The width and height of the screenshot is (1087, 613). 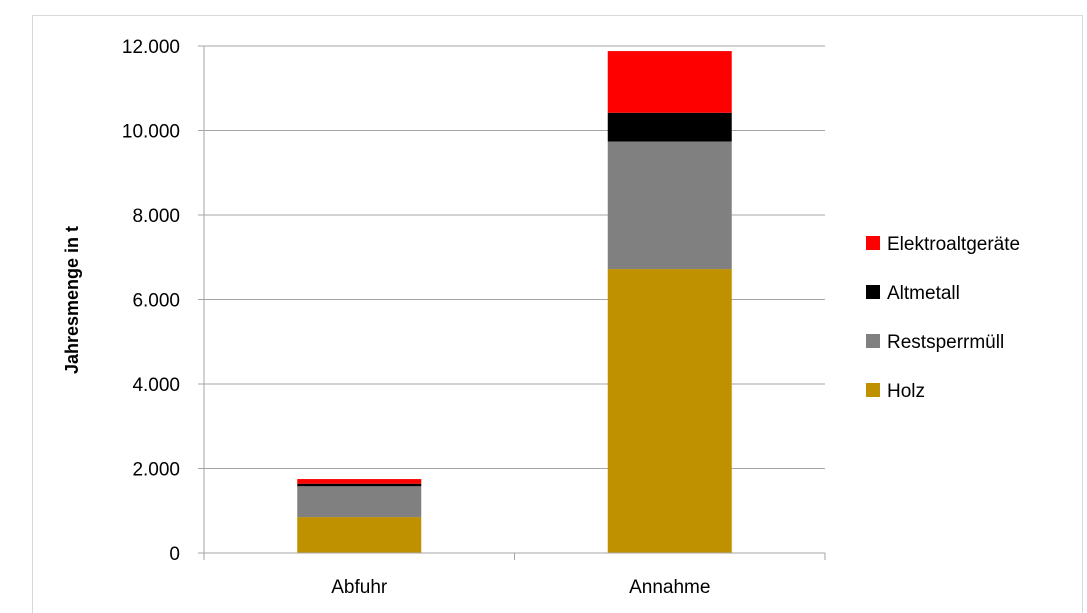 I want to click on y-axis-label: Jahresmenge in t, so click(x=72, y=300).